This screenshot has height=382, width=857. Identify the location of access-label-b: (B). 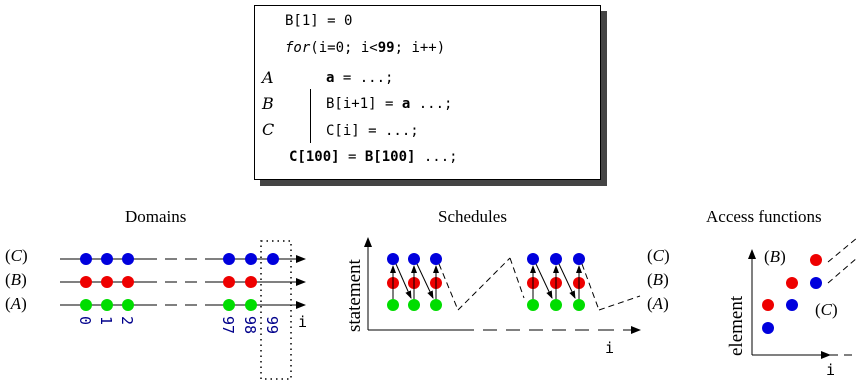
(775, 256).